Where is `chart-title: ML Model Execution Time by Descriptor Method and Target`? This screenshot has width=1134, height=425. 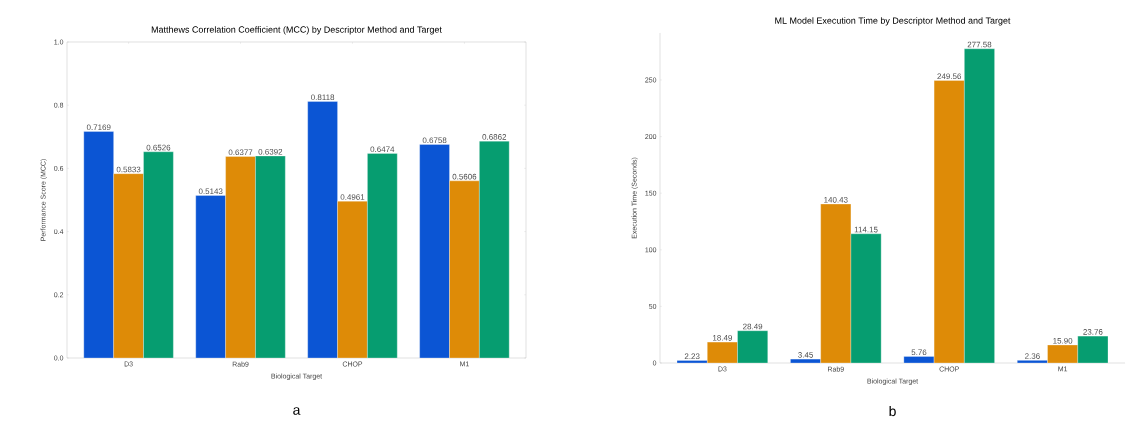
chart-title: ML Model Execution Time by Descriptor Method and Target is located at coordinates (893, 21).